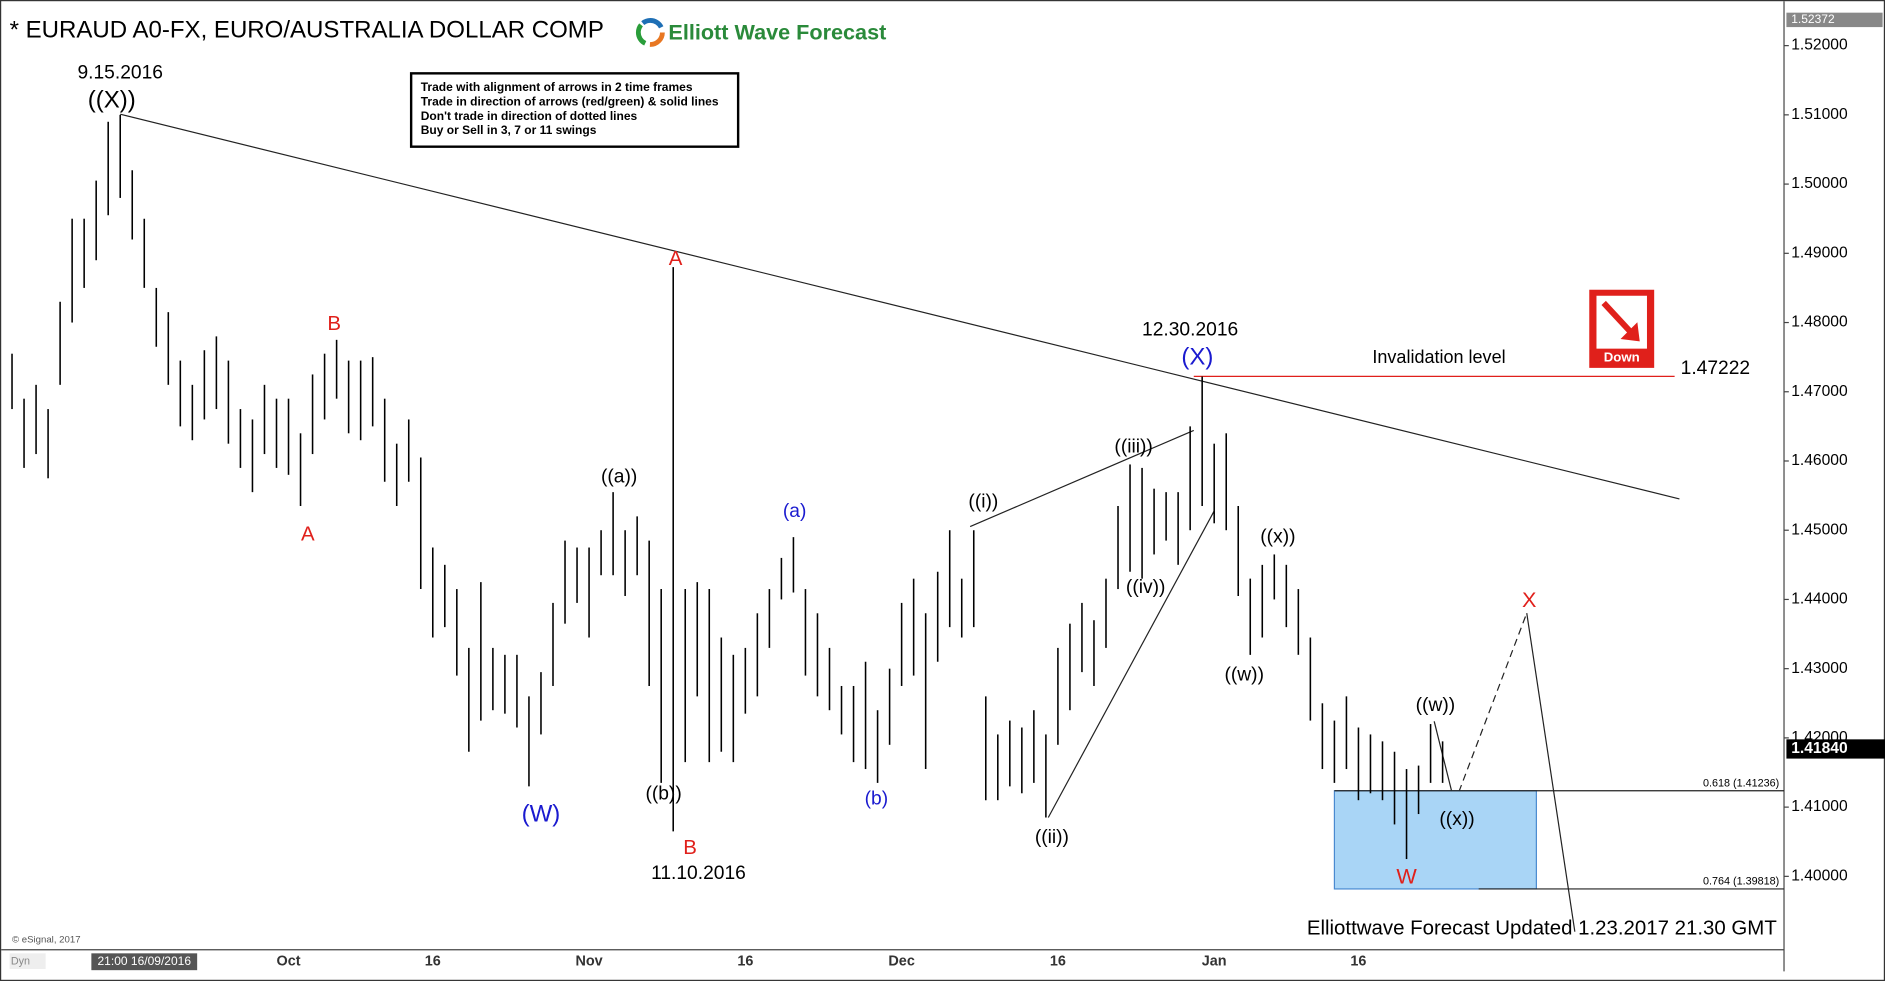  I want to click on wave-label: 11.10.2016, so click(698, 873).